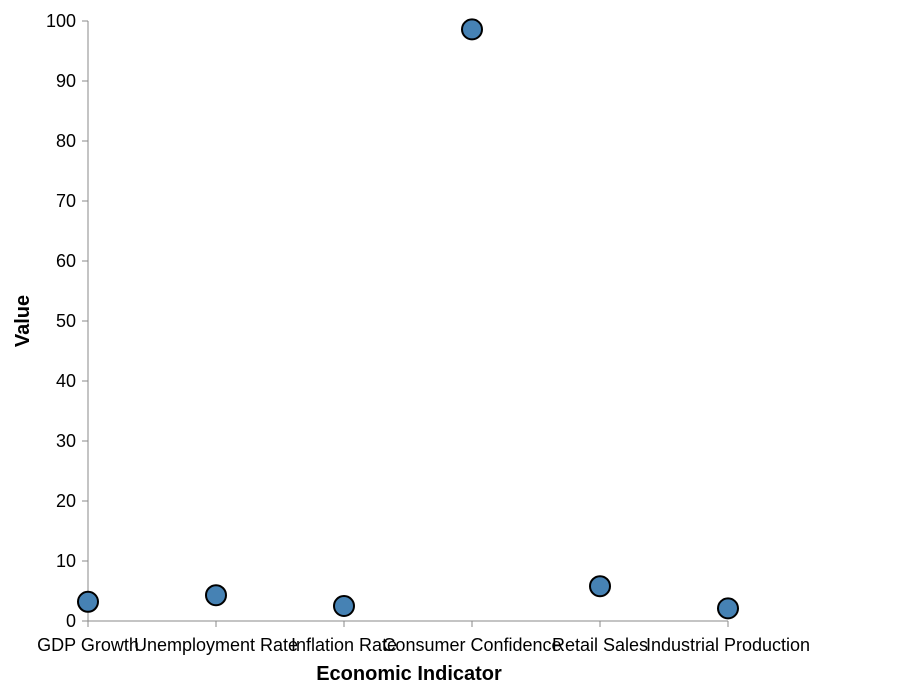 The height and width of the screenshot is (694, 898). I want to click on x-tick-label: Retail Sales, so click(600, 645).